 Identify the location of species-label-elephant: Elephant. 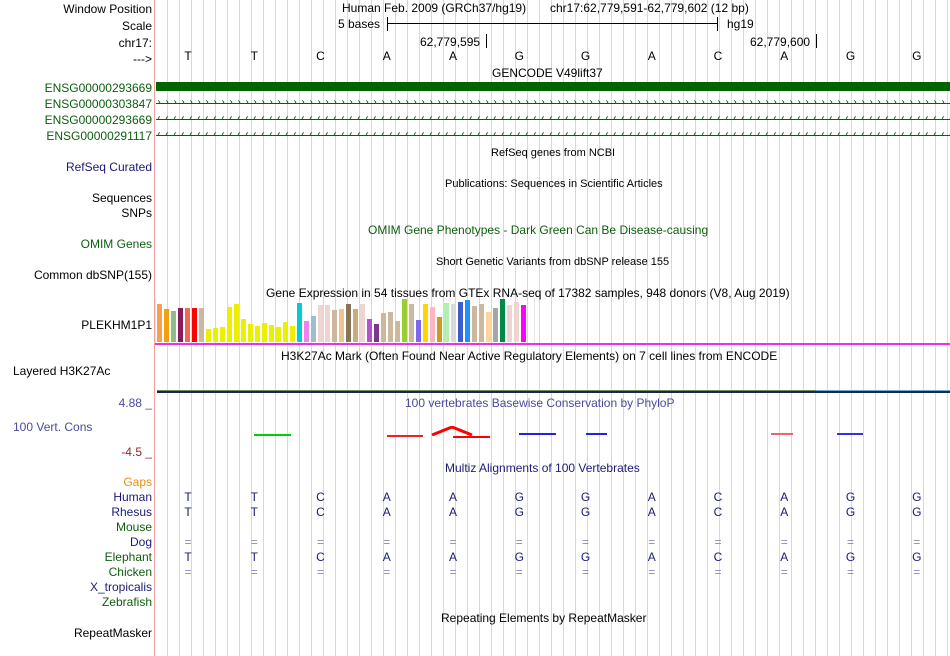
(128, 557).